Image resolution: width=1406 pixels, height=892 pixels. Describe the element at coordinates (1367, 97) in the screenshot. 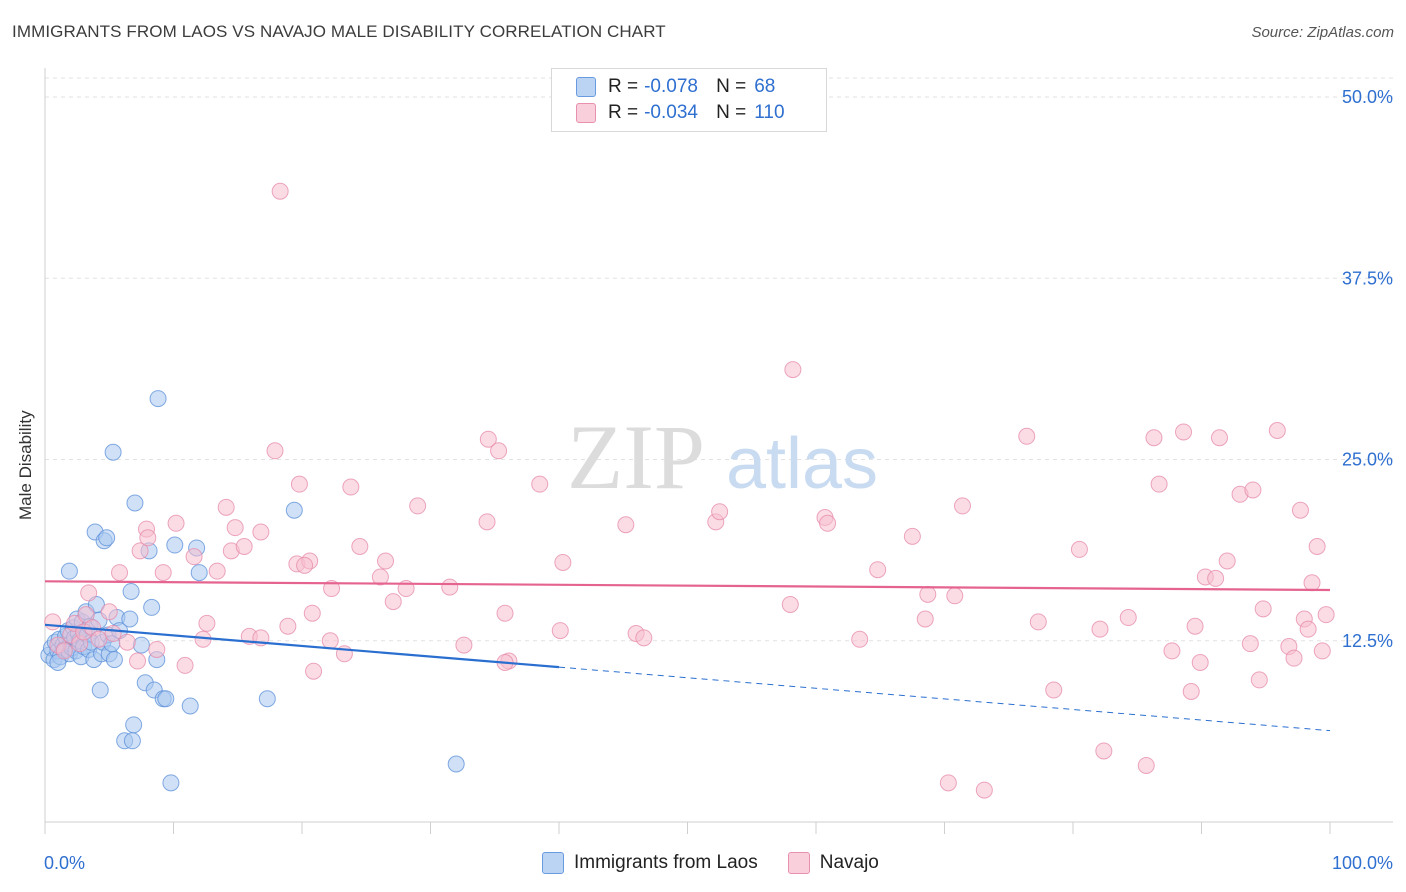

I see `y-tick-label: 50.0%` at that location.